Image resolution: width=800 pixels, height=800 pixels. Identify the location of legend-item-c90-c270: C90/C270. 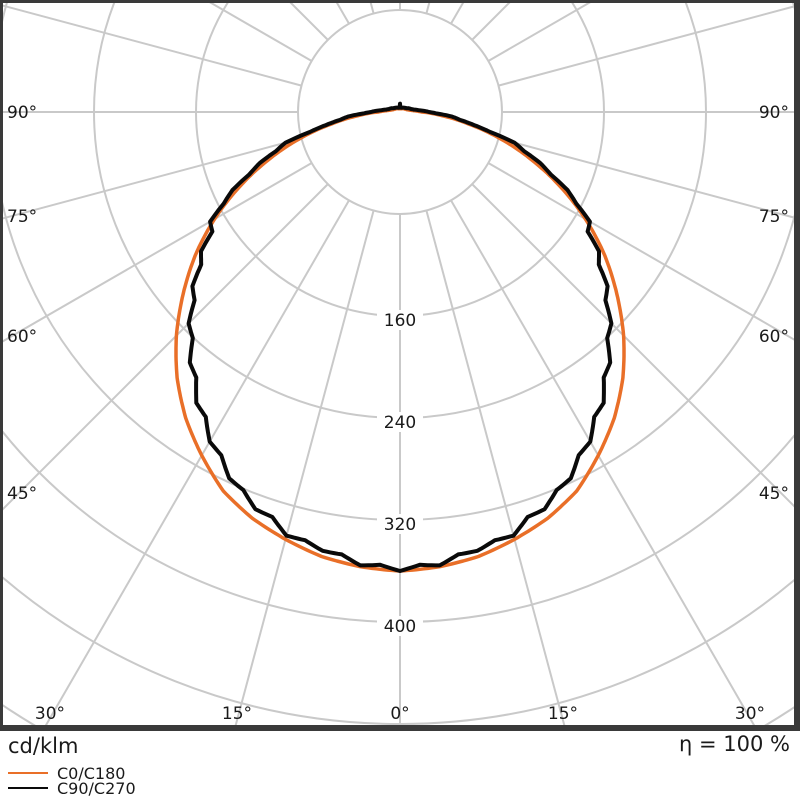
(158, 788).